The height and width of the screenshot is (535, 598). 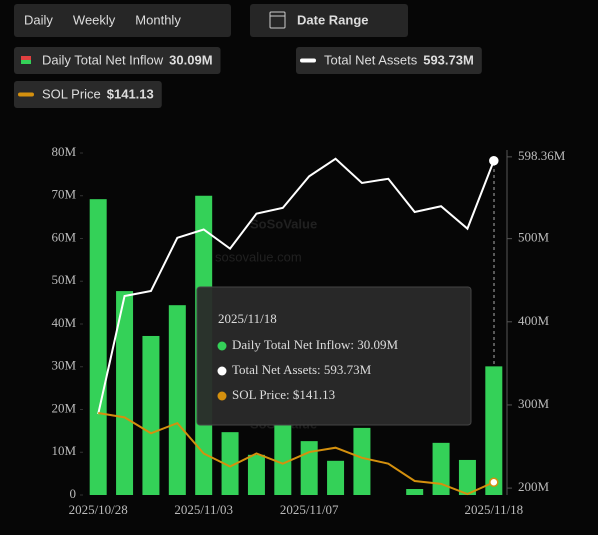 I want to click on y2-tick-label: 400M, so click(x=534, y=320).